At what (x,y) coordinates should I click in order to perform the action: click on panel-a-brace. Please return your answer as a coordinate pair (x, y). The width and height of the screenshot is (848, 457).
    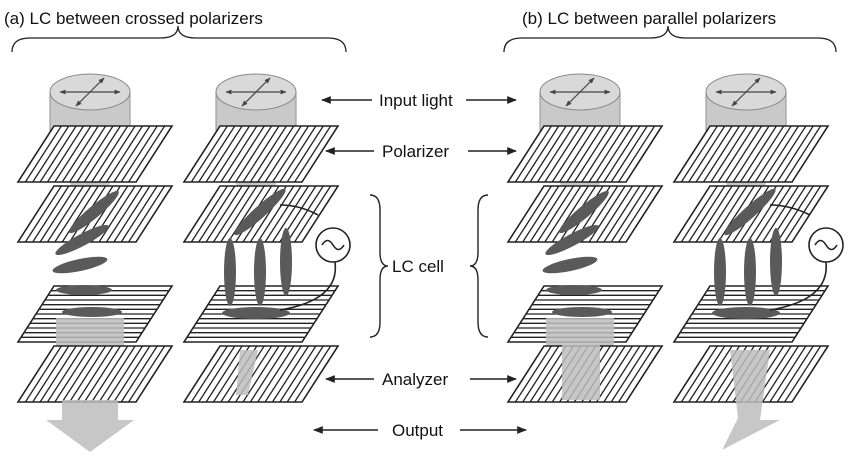
    Looking at the image, I should click on (179, 39).